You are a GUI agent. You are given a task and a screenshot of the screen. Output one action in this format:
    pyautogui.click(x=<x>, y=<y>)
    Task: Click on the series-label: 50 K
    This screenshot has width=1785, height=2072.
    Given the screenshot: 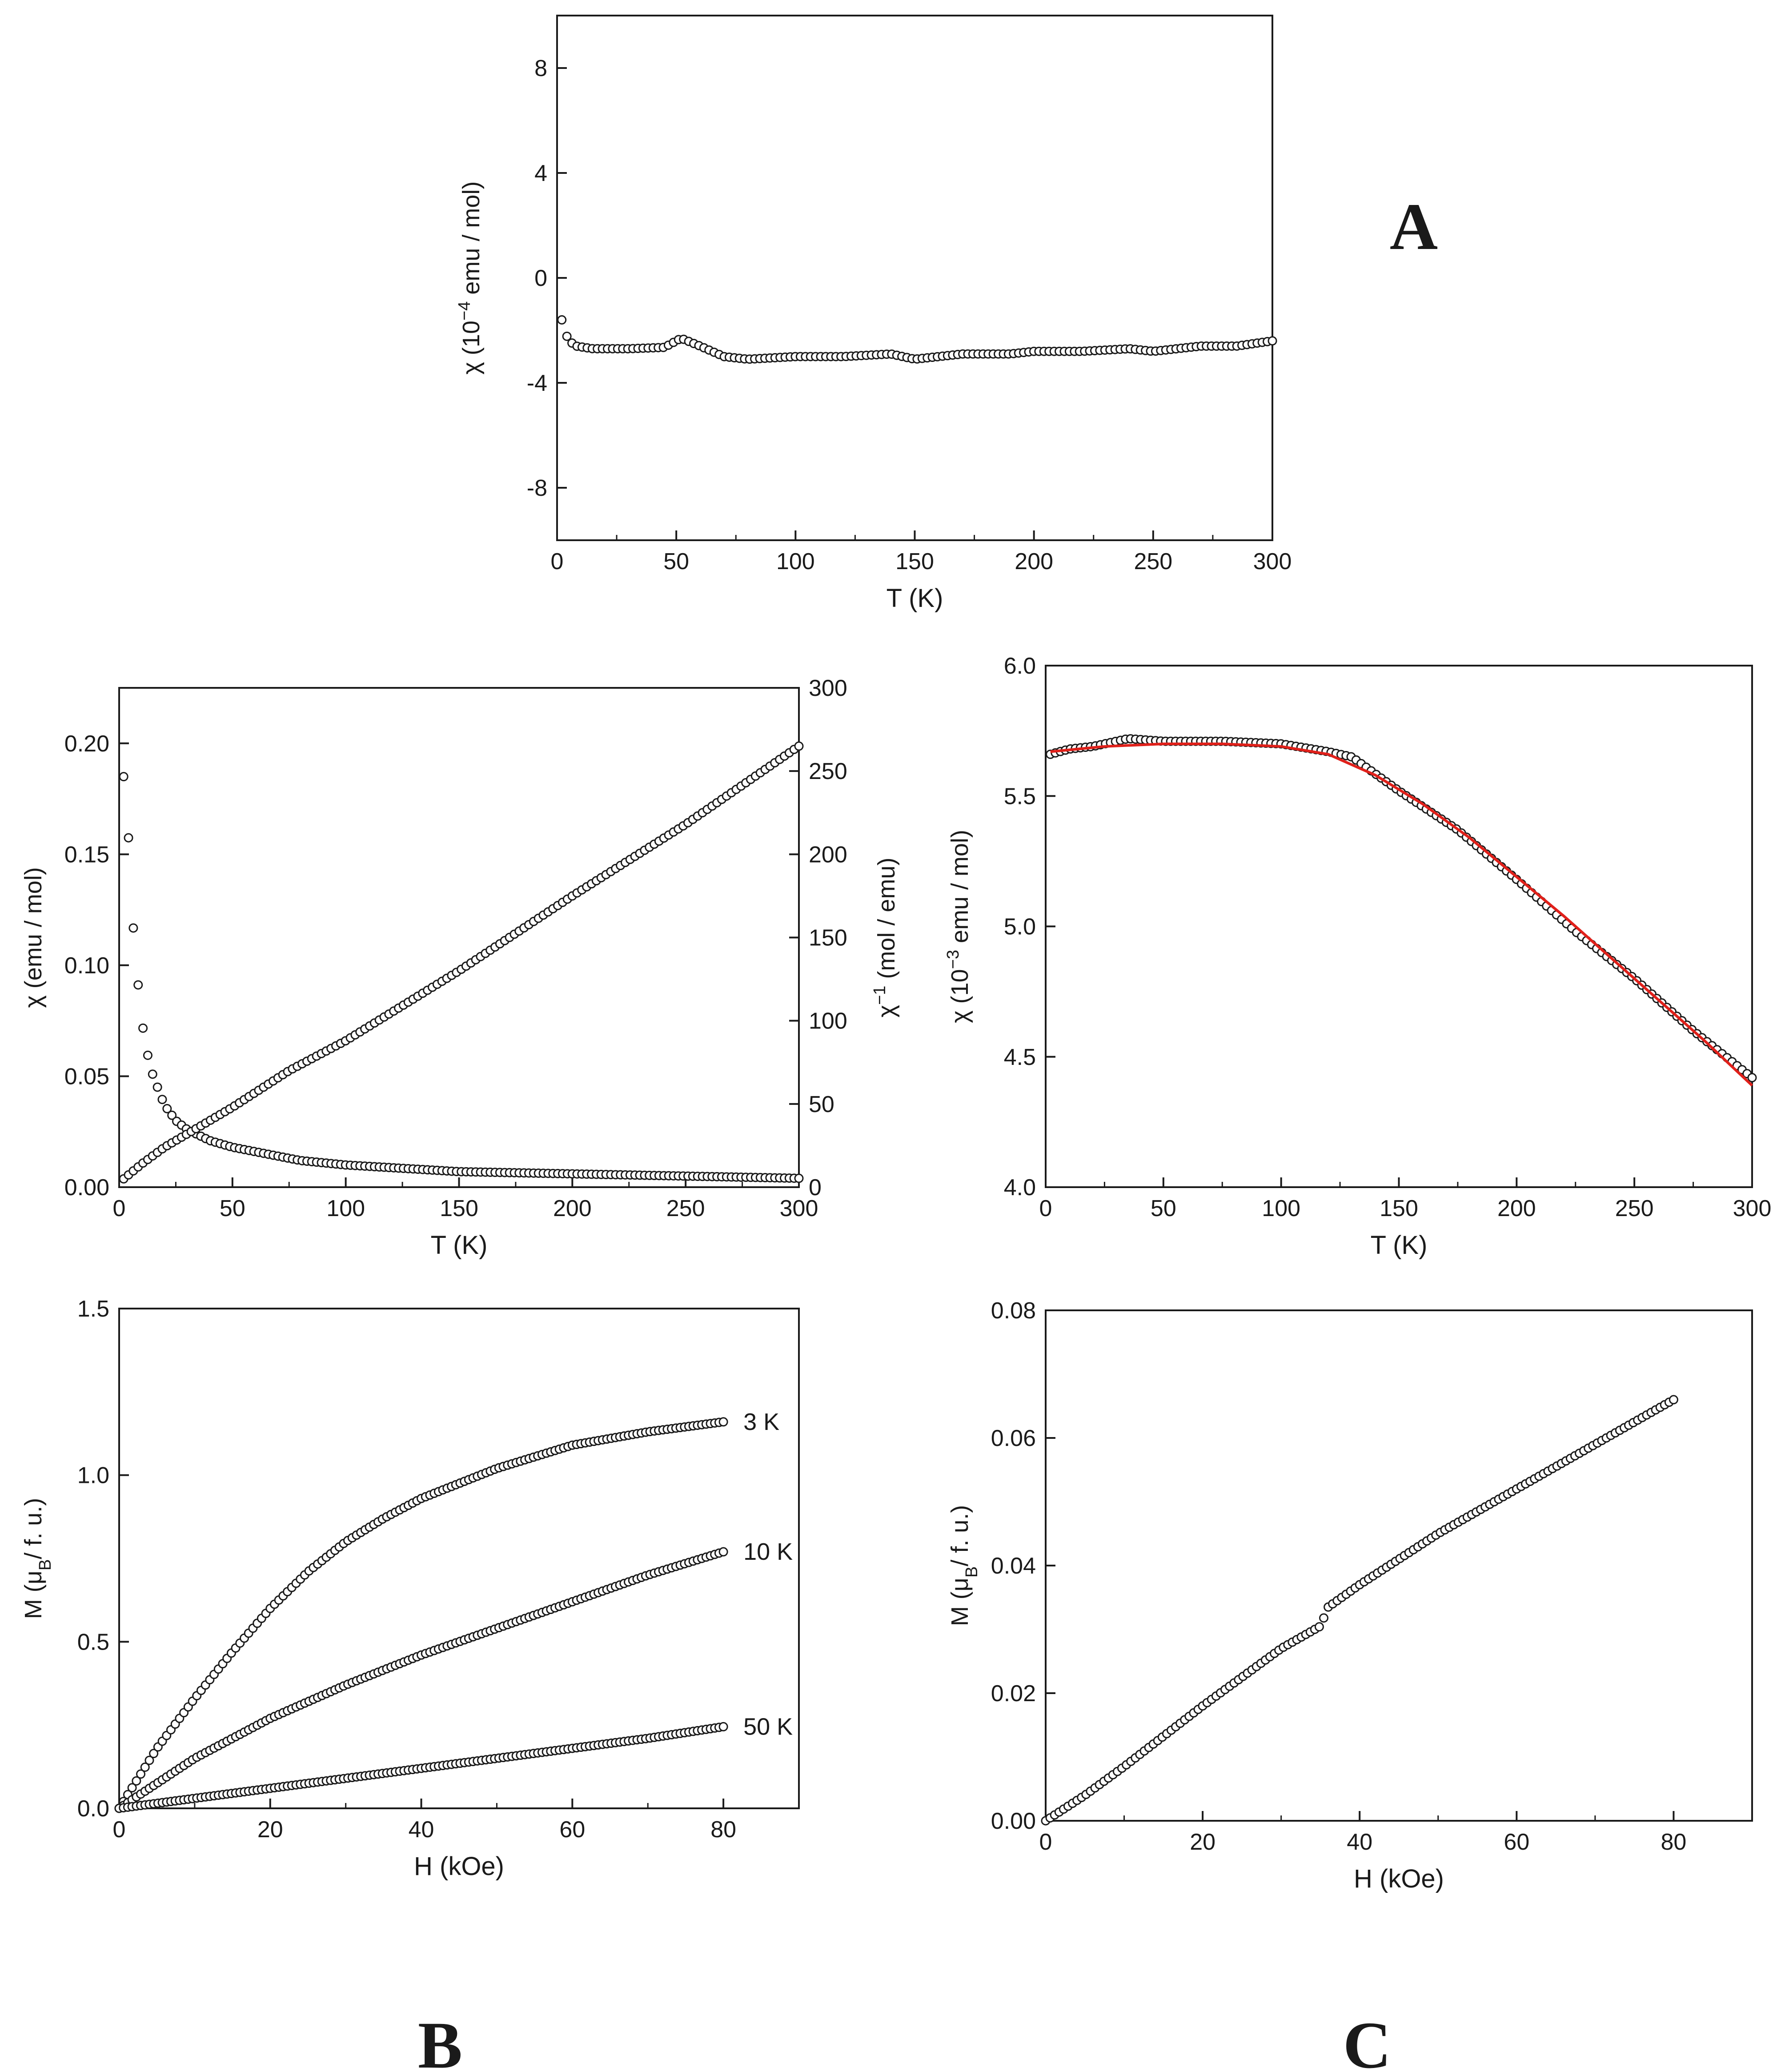 What is the action you would take?
    pyautogui.click(x=768, y=1726)
    